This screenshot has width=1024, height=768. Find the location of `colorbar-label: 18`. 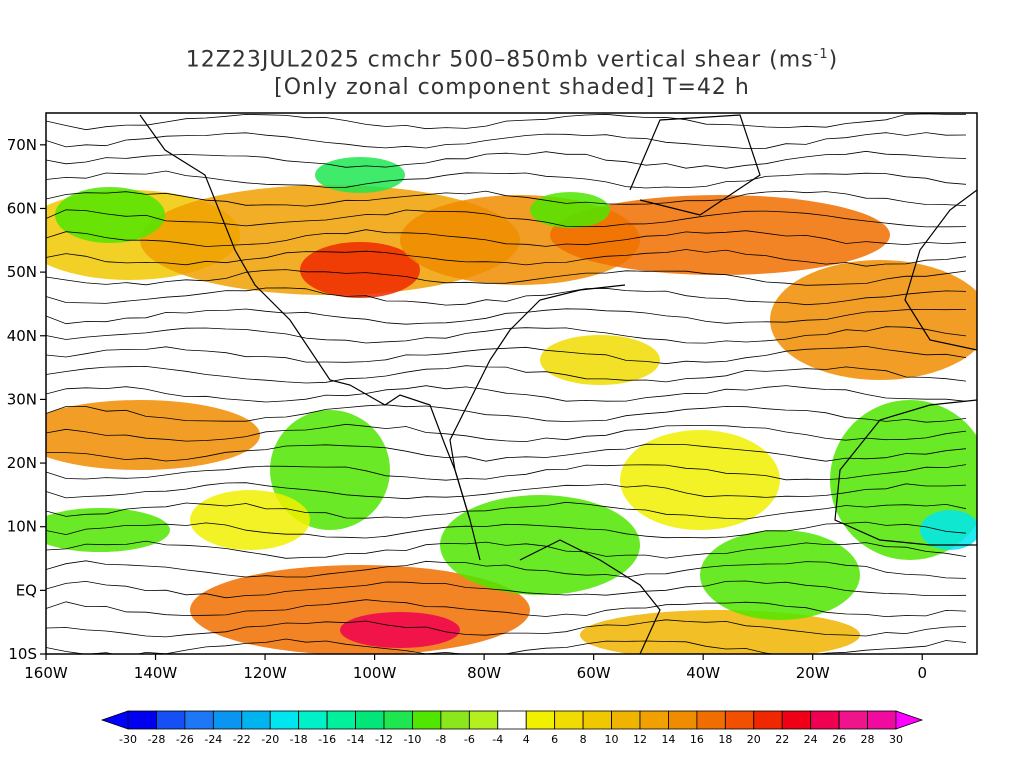

colorbar-label: 18 is located at coordinates (725, 739).